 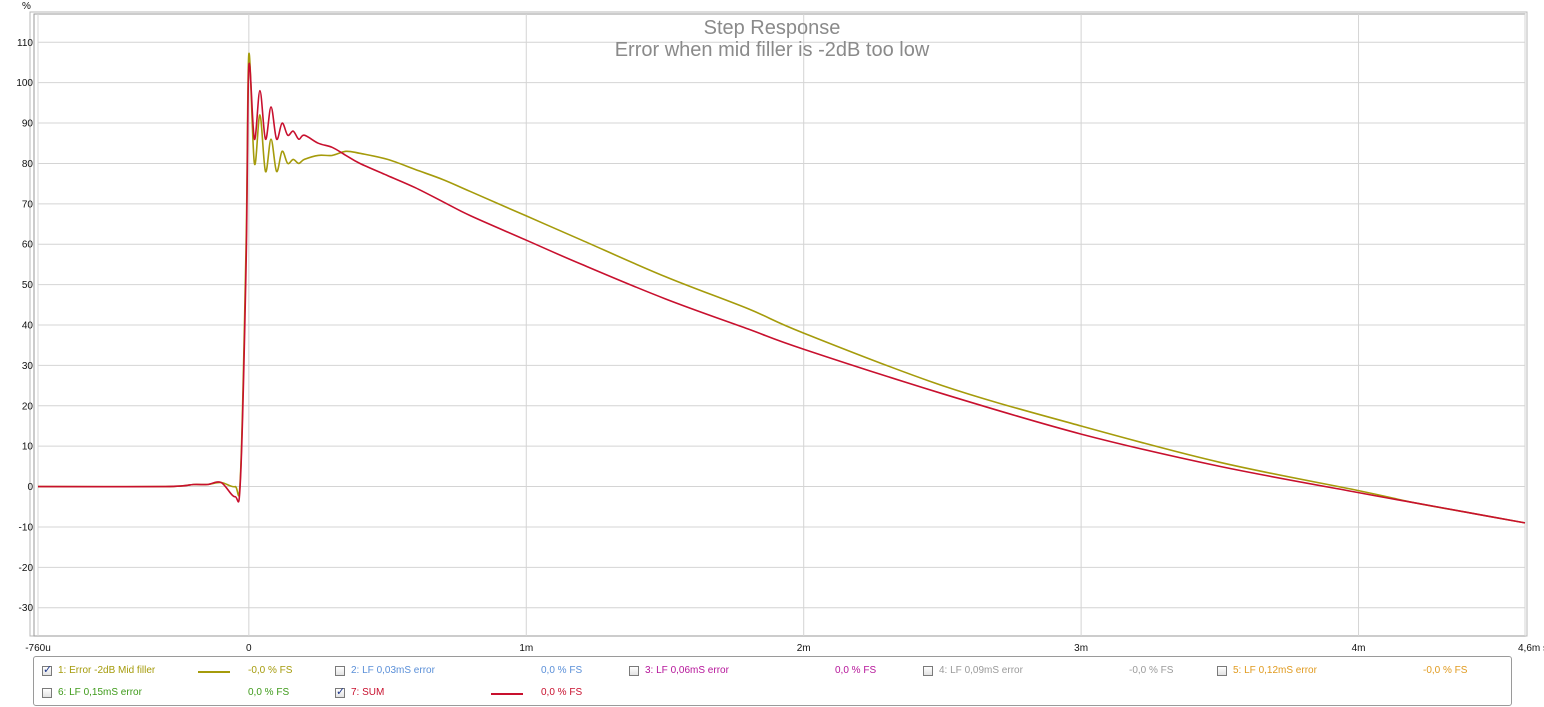 What do you see at coordinates (1081, 648) in the screenshot?
I see `x-tick-label: 3m` at bounding box center [1081, 648].